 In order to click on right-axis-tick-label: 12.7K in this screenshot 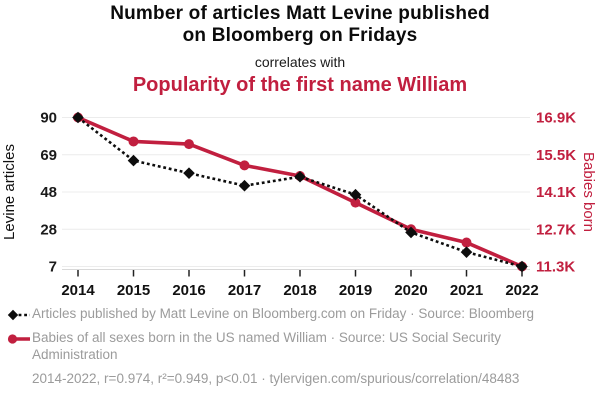, I will do `click(556, 229)`.